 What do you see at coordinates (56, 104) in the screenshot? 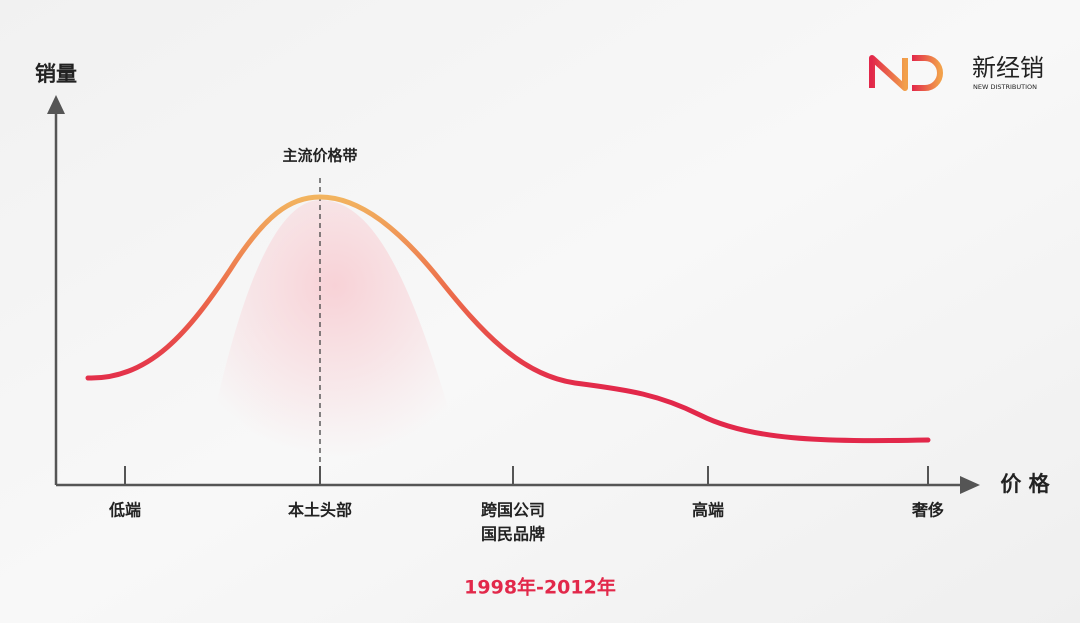
I see `y-arrow` at bounding box center [56, 104].